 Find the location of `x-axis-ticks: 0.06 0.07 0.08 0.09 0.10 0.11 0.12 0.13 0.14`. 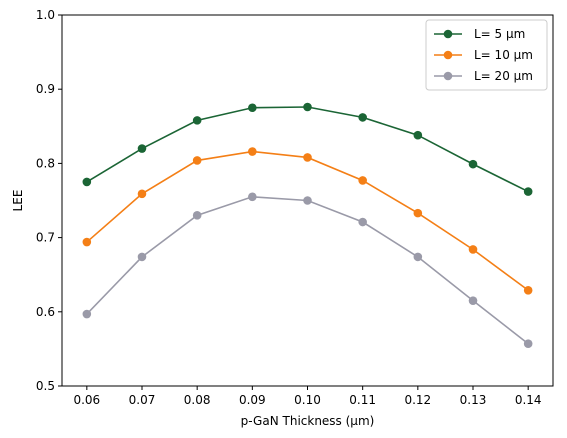

x-axis-ticks: 0.06 0.07 0.08 0.09 0.10 0.11 0.12 0.13 0.14 is located at coordinates (307, 396).